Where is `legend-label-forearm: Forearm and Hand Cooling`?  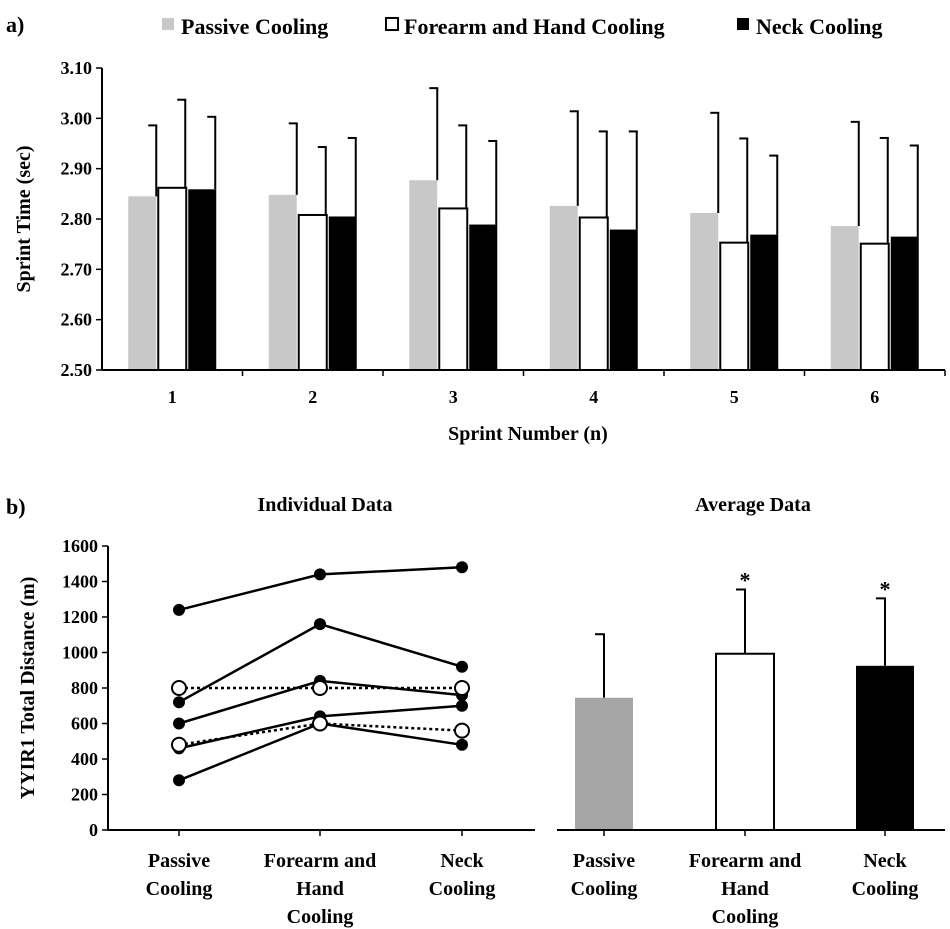 legend-label-forearm: Forearm and Hand Cooling is located at coordinates (534, 26).